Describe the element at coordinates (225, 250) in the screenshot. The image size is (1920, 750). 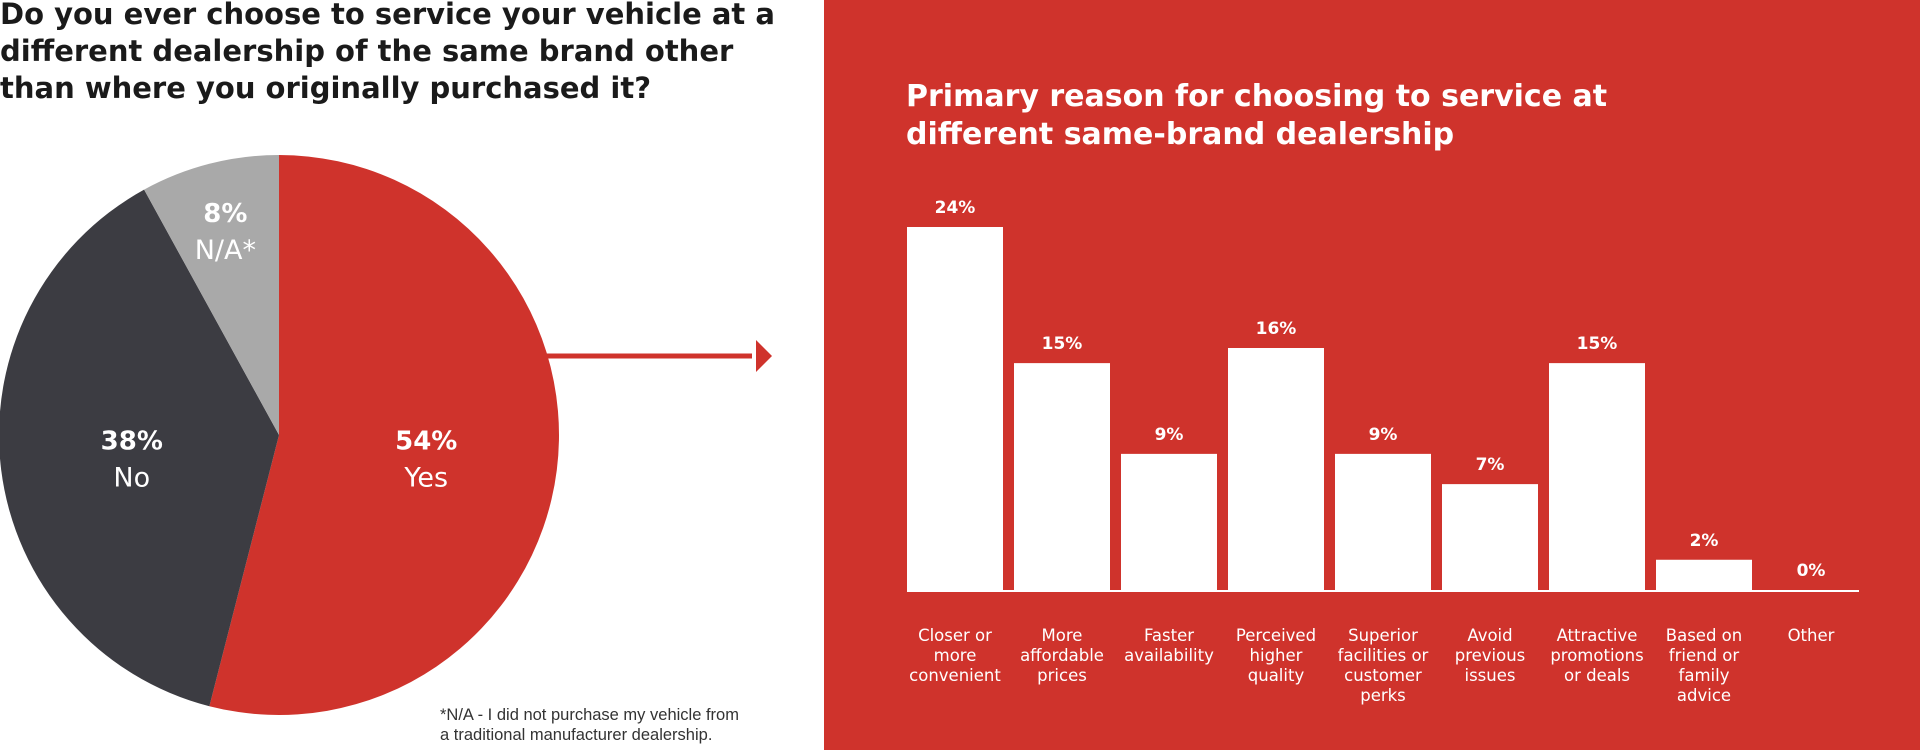
I see `pie-category-label: N/A*` at that location.